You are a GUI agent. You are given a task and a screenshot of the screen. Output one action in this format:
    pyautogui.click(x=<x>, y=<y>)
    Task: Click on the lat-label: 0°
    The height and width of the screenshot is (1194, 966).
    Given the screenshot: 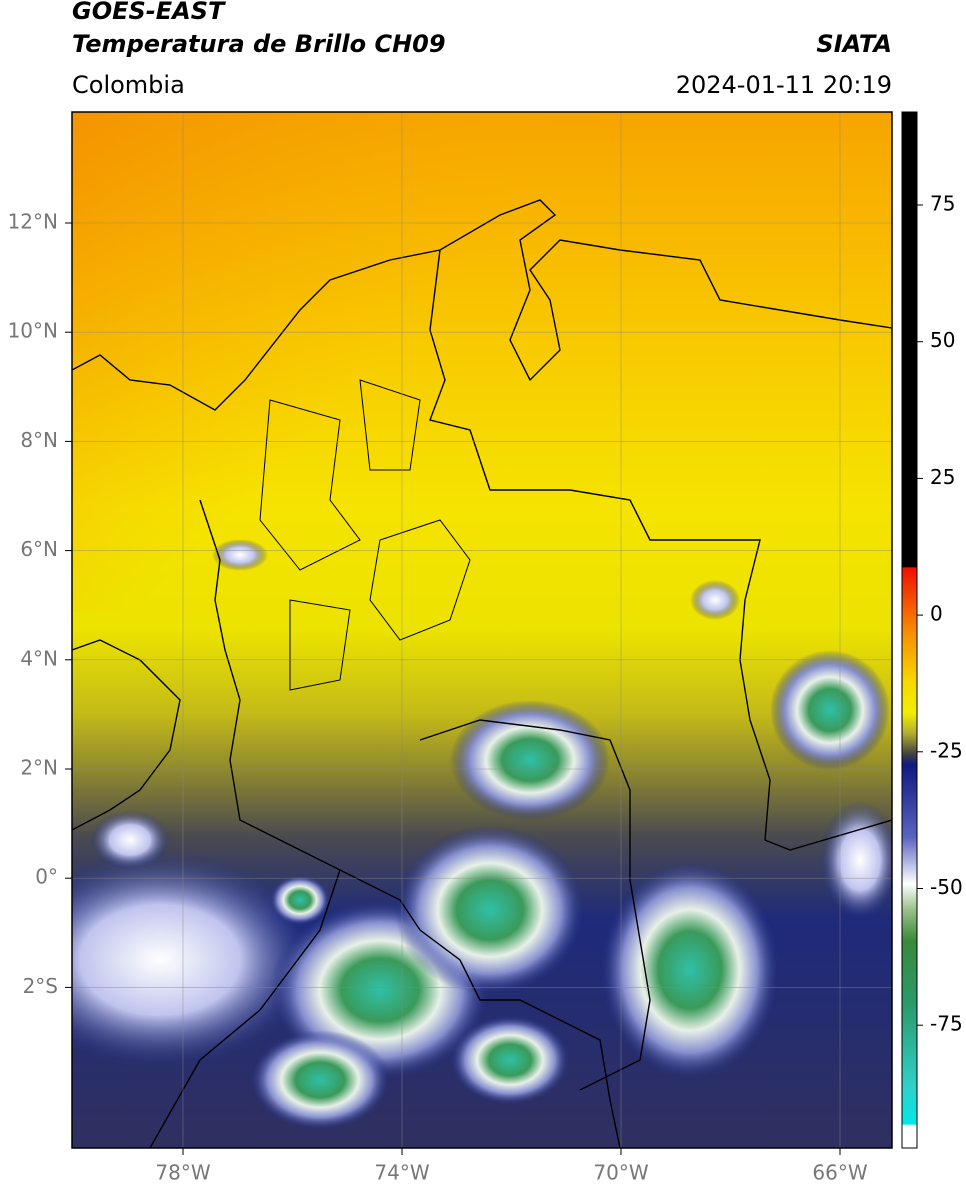 What is the action you would take?
    pyautogui.click(x=46, y=877)
    